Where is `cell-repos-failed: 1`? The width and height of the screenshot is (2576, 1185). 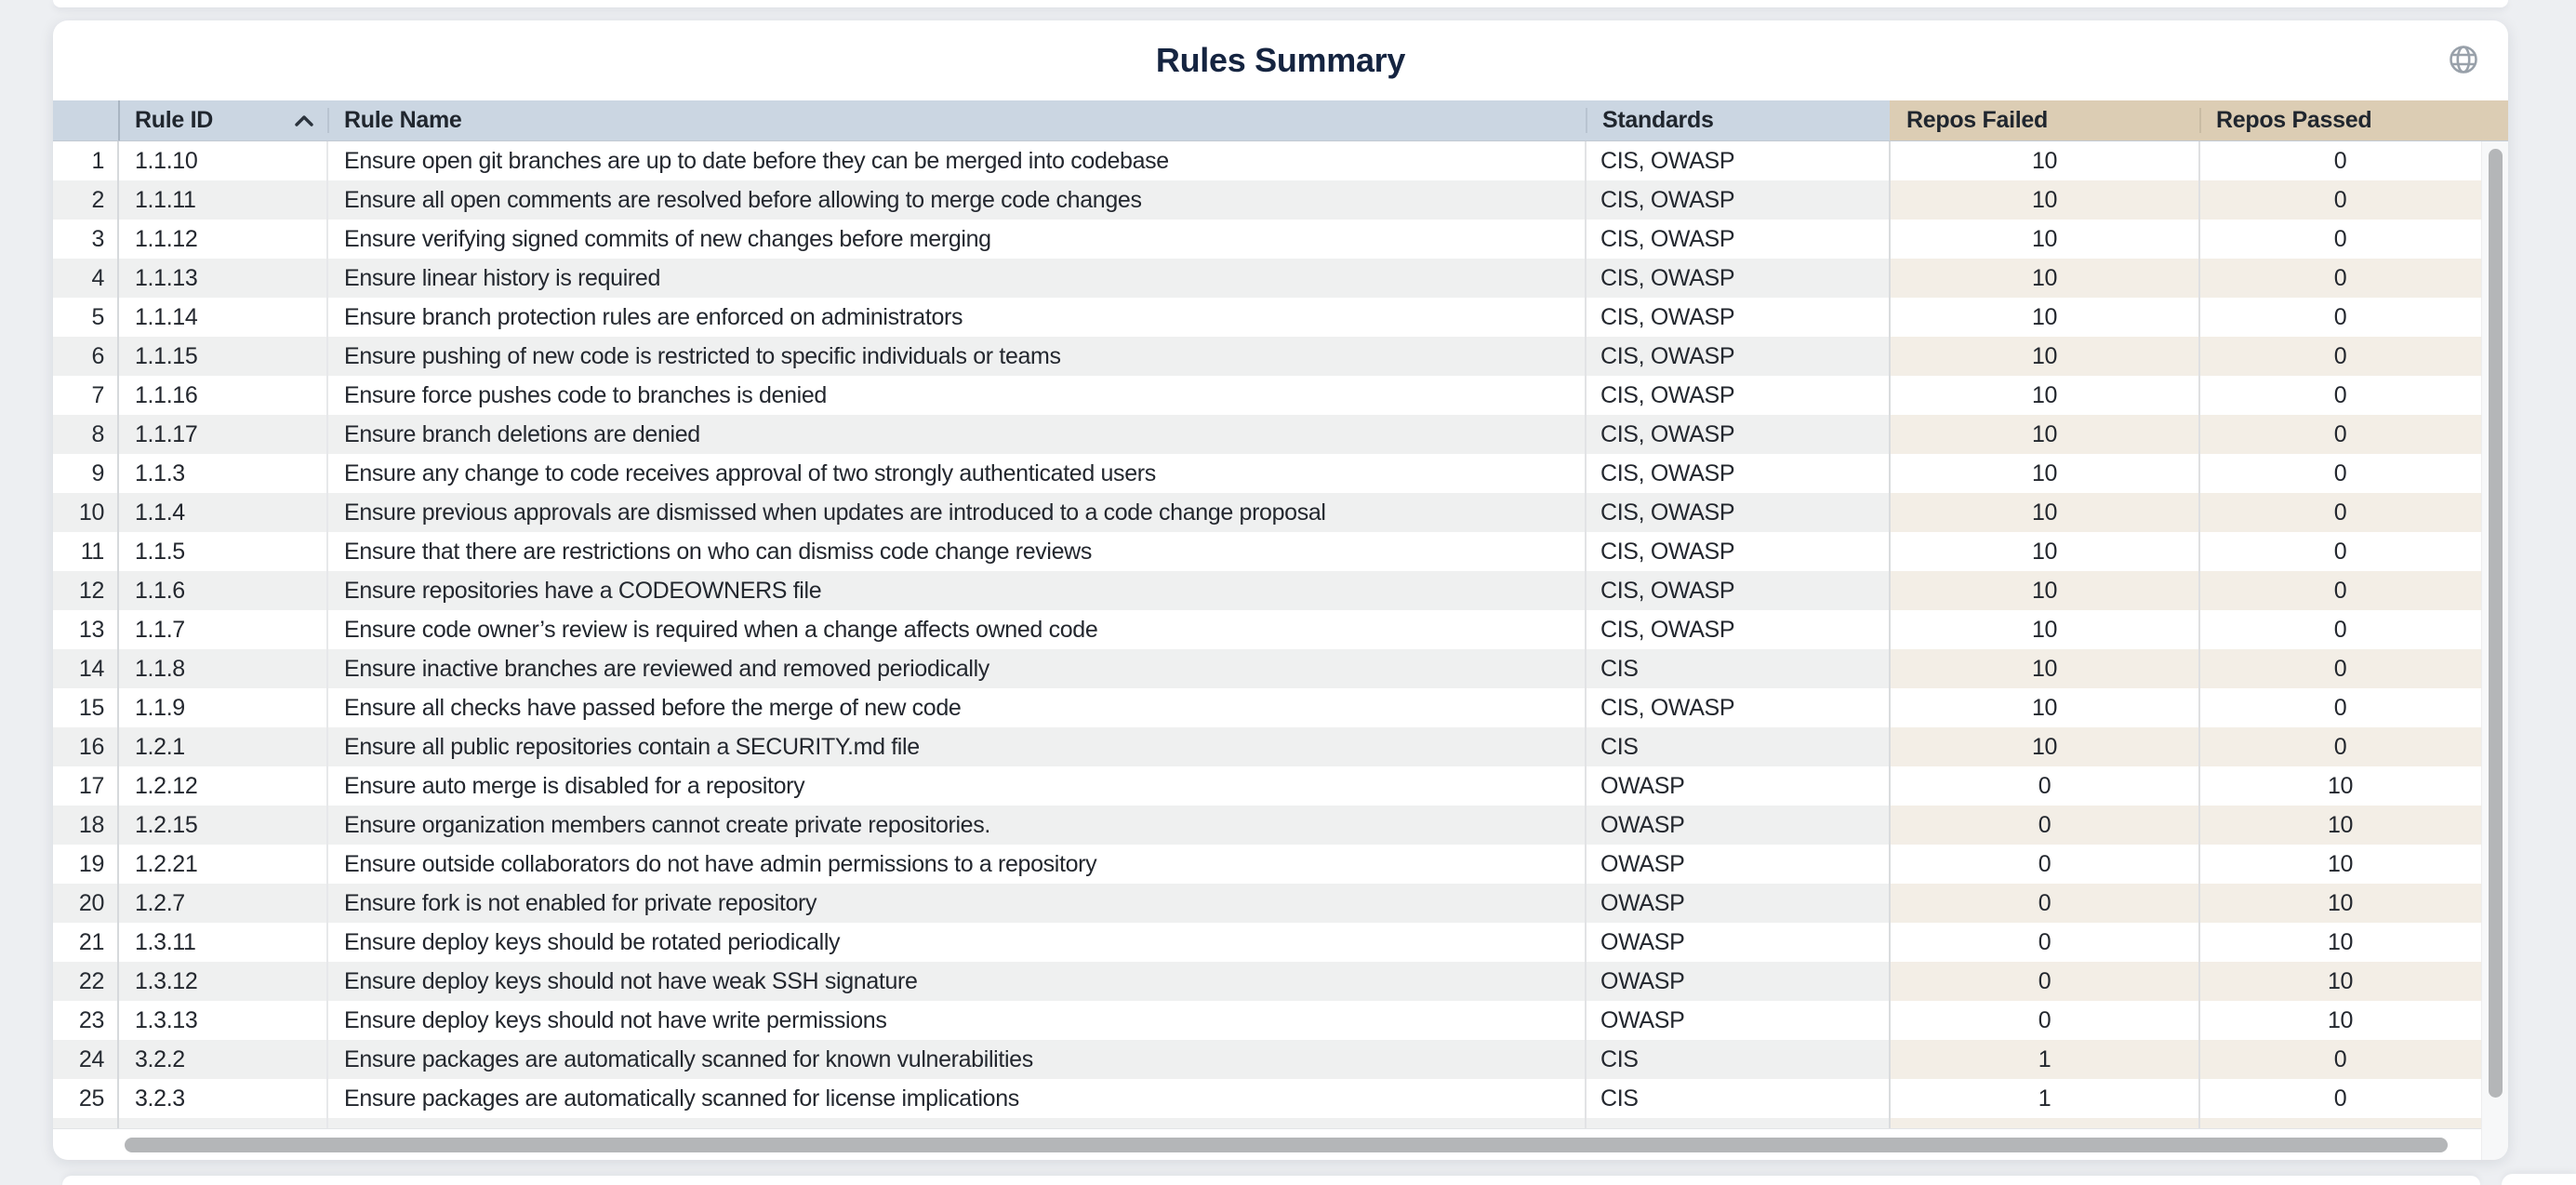
cell-repos-failed: 1 is located at coordinates (2044, 1098).